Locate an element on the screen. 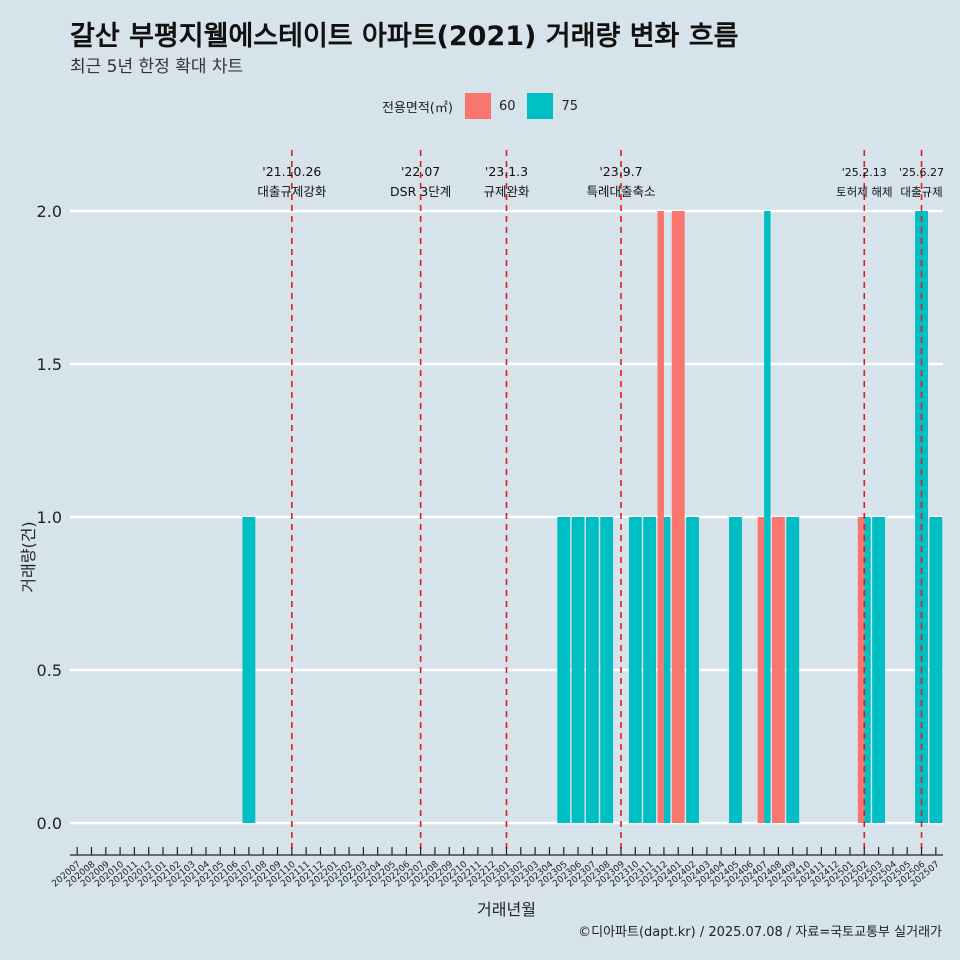  y-tick-label: 1.0 is located at coordinates (49, 517).